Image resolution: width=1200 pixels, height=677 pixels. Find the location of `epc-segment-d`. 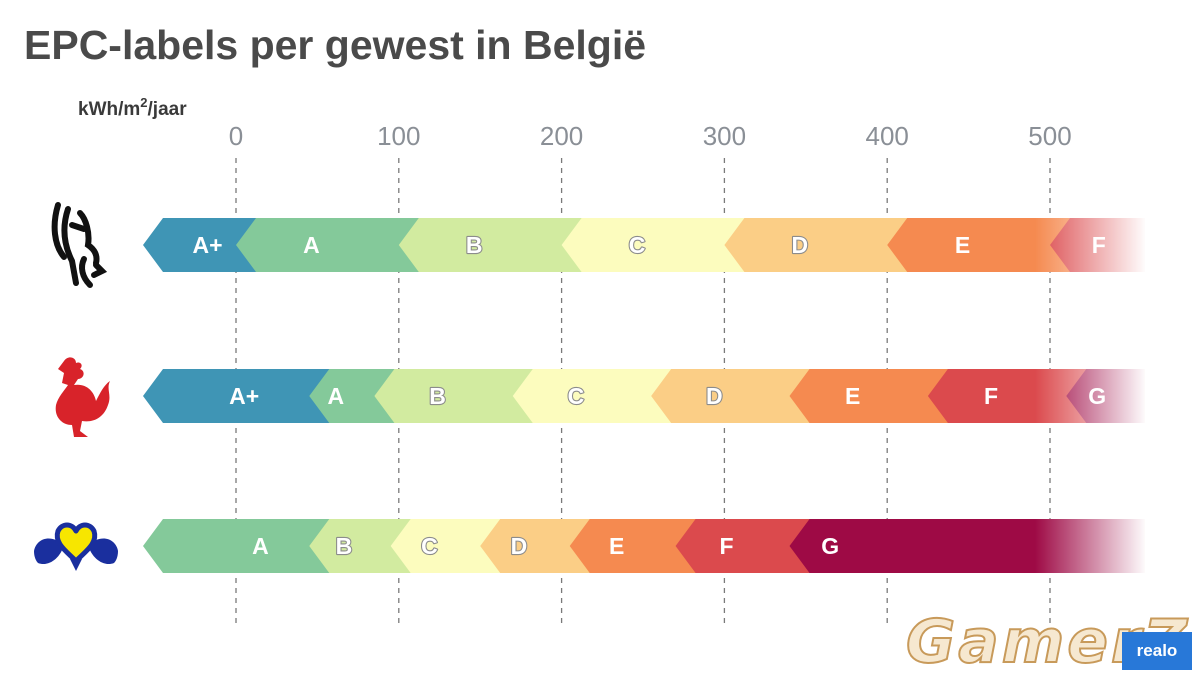

epc-segment-d is located at coordinates (796, 245).